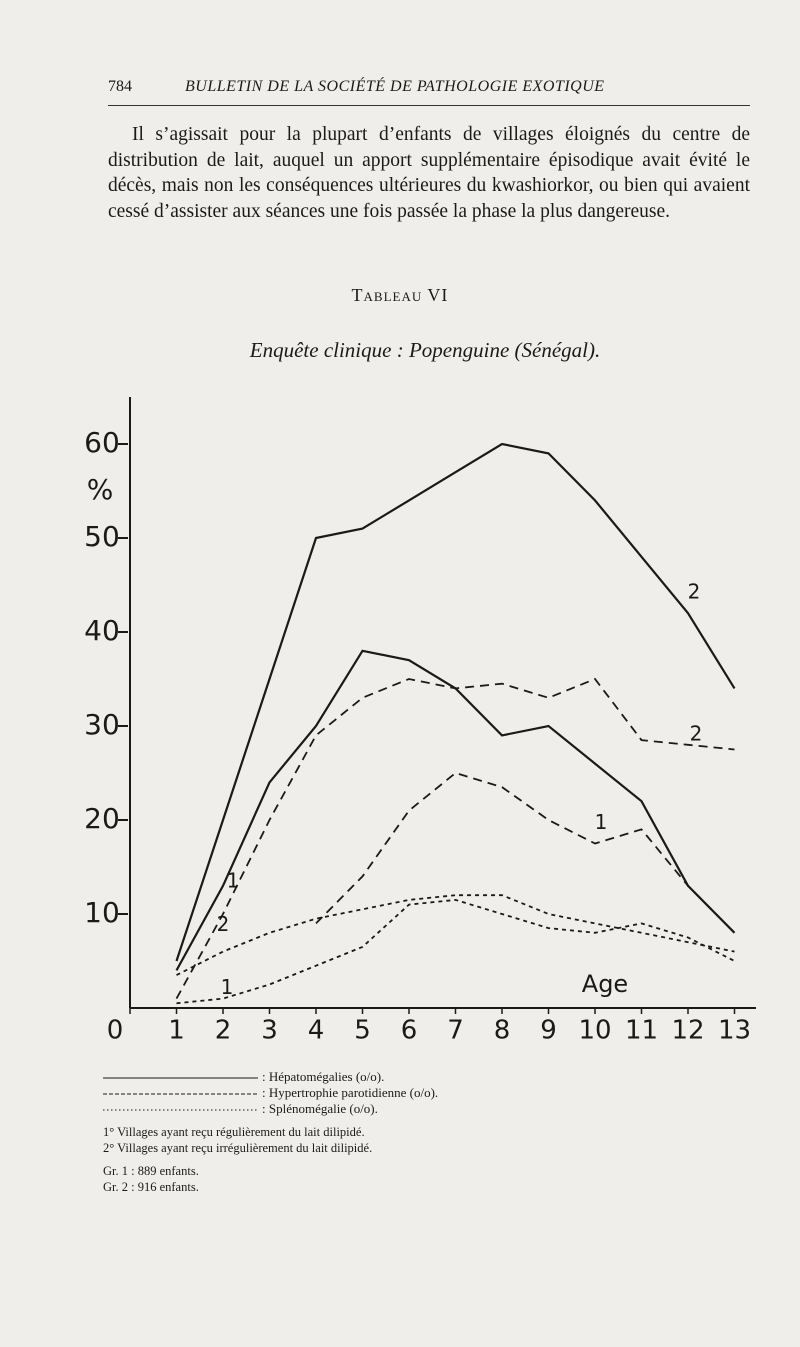 The image size is (800, 1347). What do you see at coordinates (269, 1031) in the screenshot?
I see `x-tick-label: 3` at bounding box center [269, 1031].